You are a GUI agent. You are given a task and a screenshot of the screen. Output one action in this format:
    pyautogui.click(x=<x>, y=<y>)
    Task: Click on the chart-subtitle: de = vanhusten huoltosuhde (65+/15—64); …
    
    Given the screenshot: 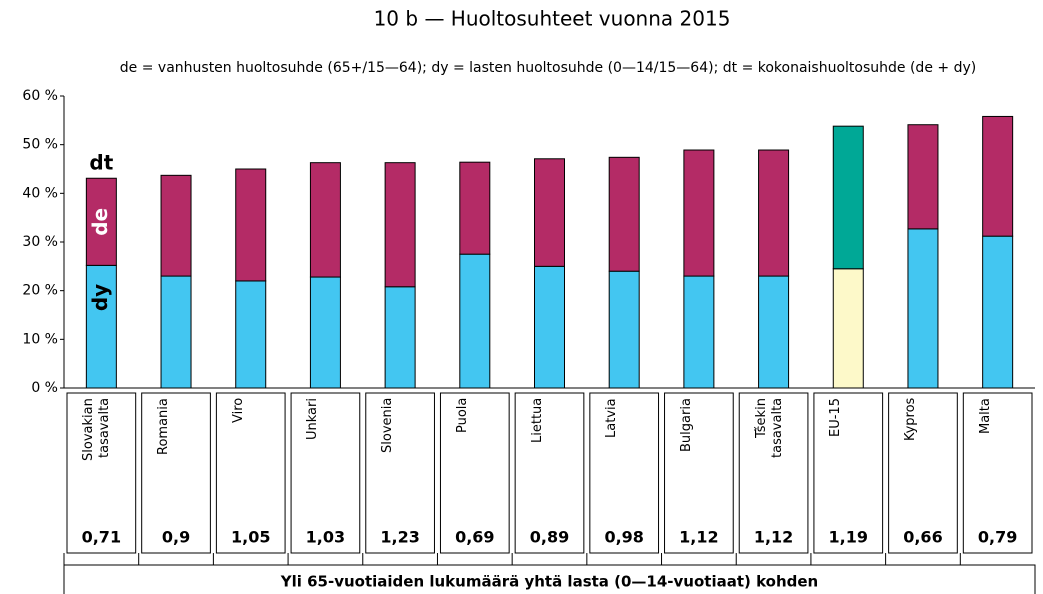 What is the action you would take?
    pyautogui.click(x=548, y=68)
    